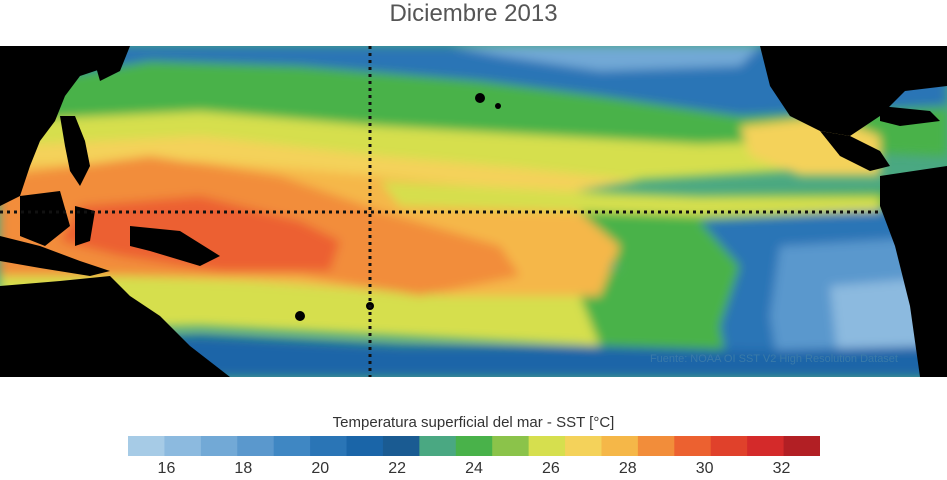 Image resolution: width=947 pixels, height=480 pixels. I want to click on south-cool-band, so click(473, 356).